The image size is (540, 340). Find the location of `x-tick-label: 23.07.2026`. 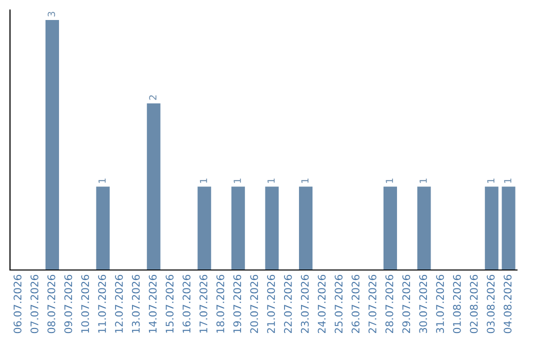

x-tick-label: 23.07.2026 is located at coordinates (304, 304).